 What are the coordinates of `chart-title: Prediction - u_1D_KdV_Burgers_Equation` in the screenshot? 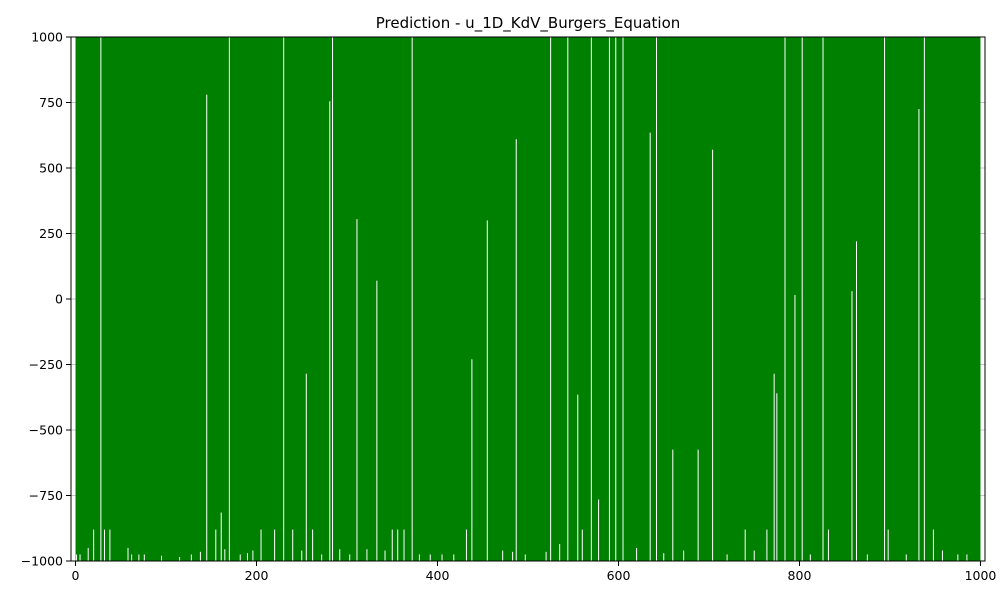 It's located at (528, 23).